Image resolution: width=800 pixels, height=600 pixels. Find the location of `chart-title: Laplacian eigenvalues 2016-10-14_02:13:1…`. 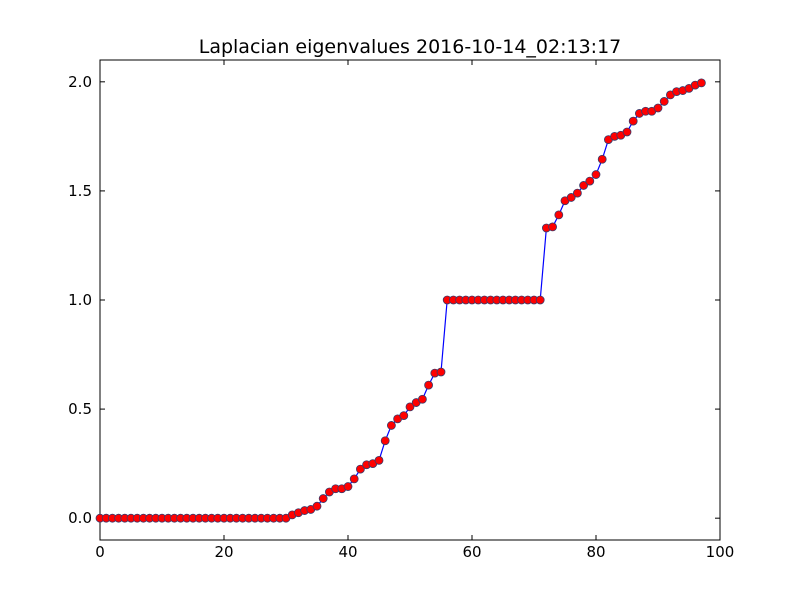

chart-title: Laplacian eigenvalues 2016-10-14_02:13:1… is located at coordinates (410, 47).